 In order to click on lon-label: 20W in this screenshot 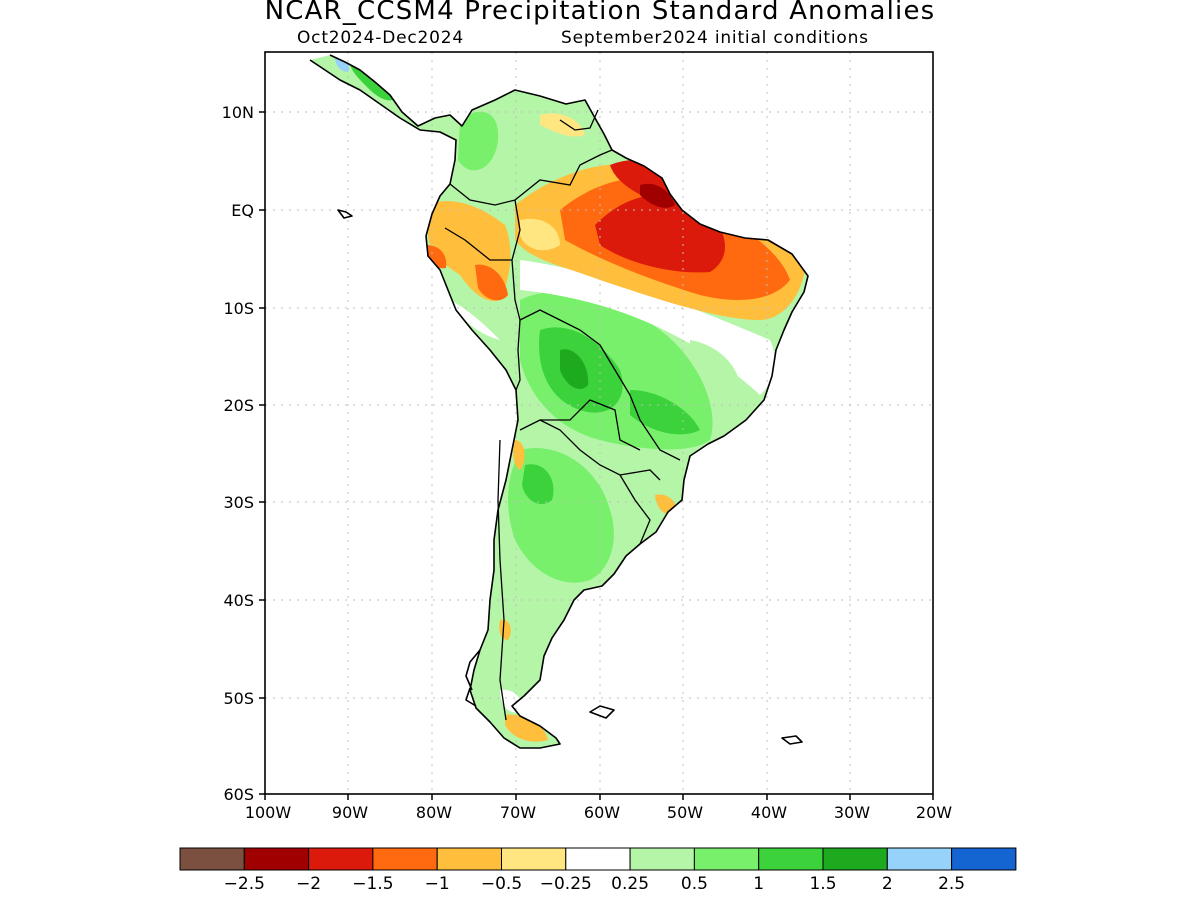, I will do `click(934, 812)`.